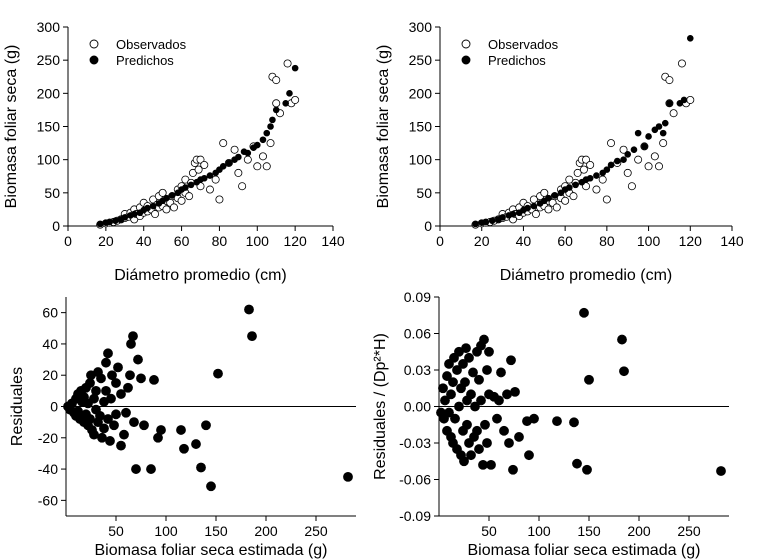 Image resolution: width=760 pixels, height=560 pixels. I want to click on y-tick-label: 40, so click(50, 344).